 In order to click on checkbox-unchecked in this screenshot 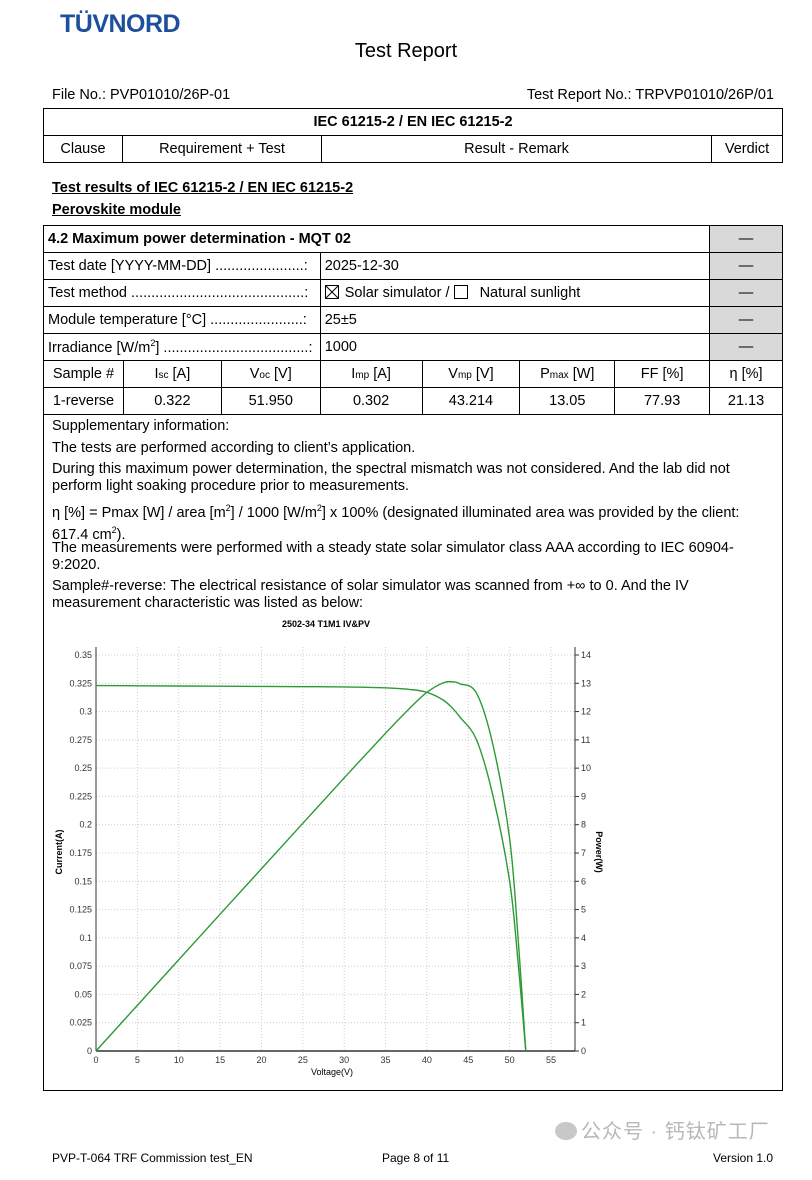, I will do `click(460, 292)`.